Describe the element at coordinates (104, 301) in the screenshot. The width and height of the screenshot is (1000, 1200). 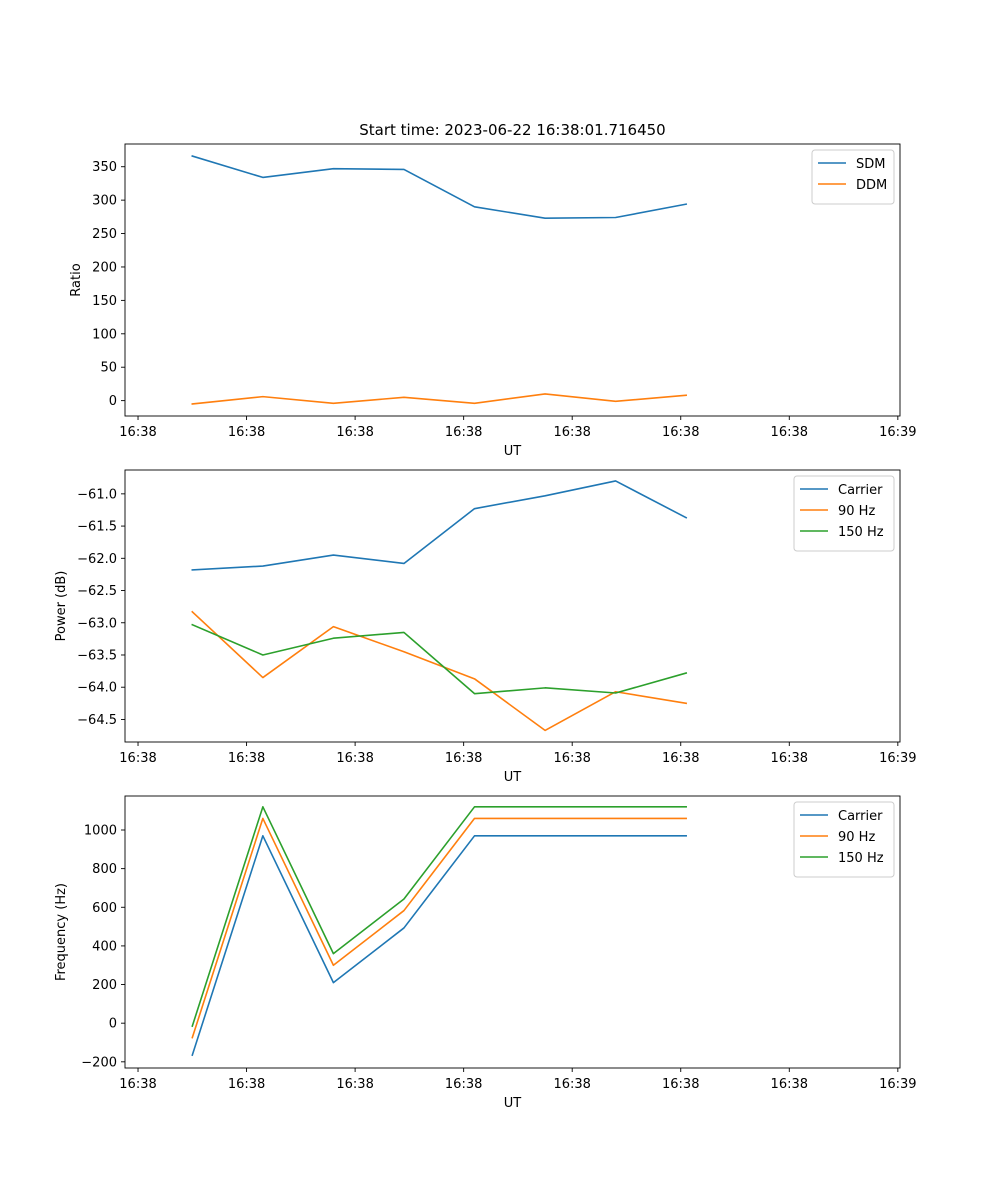
I see `y-tick-label: 150` at that location.